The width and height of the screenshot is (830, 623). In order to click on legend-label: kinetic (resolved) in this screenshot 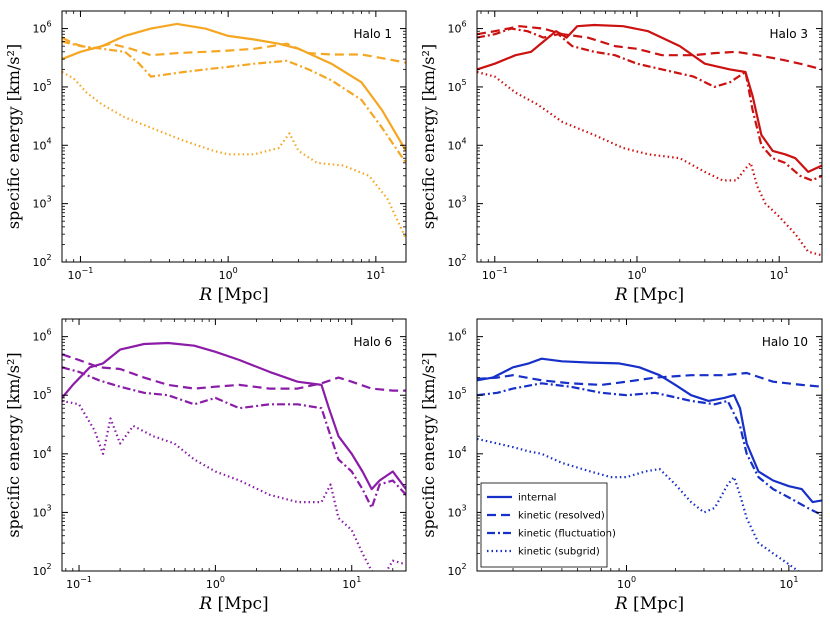, I will do `click(561, 516)`.